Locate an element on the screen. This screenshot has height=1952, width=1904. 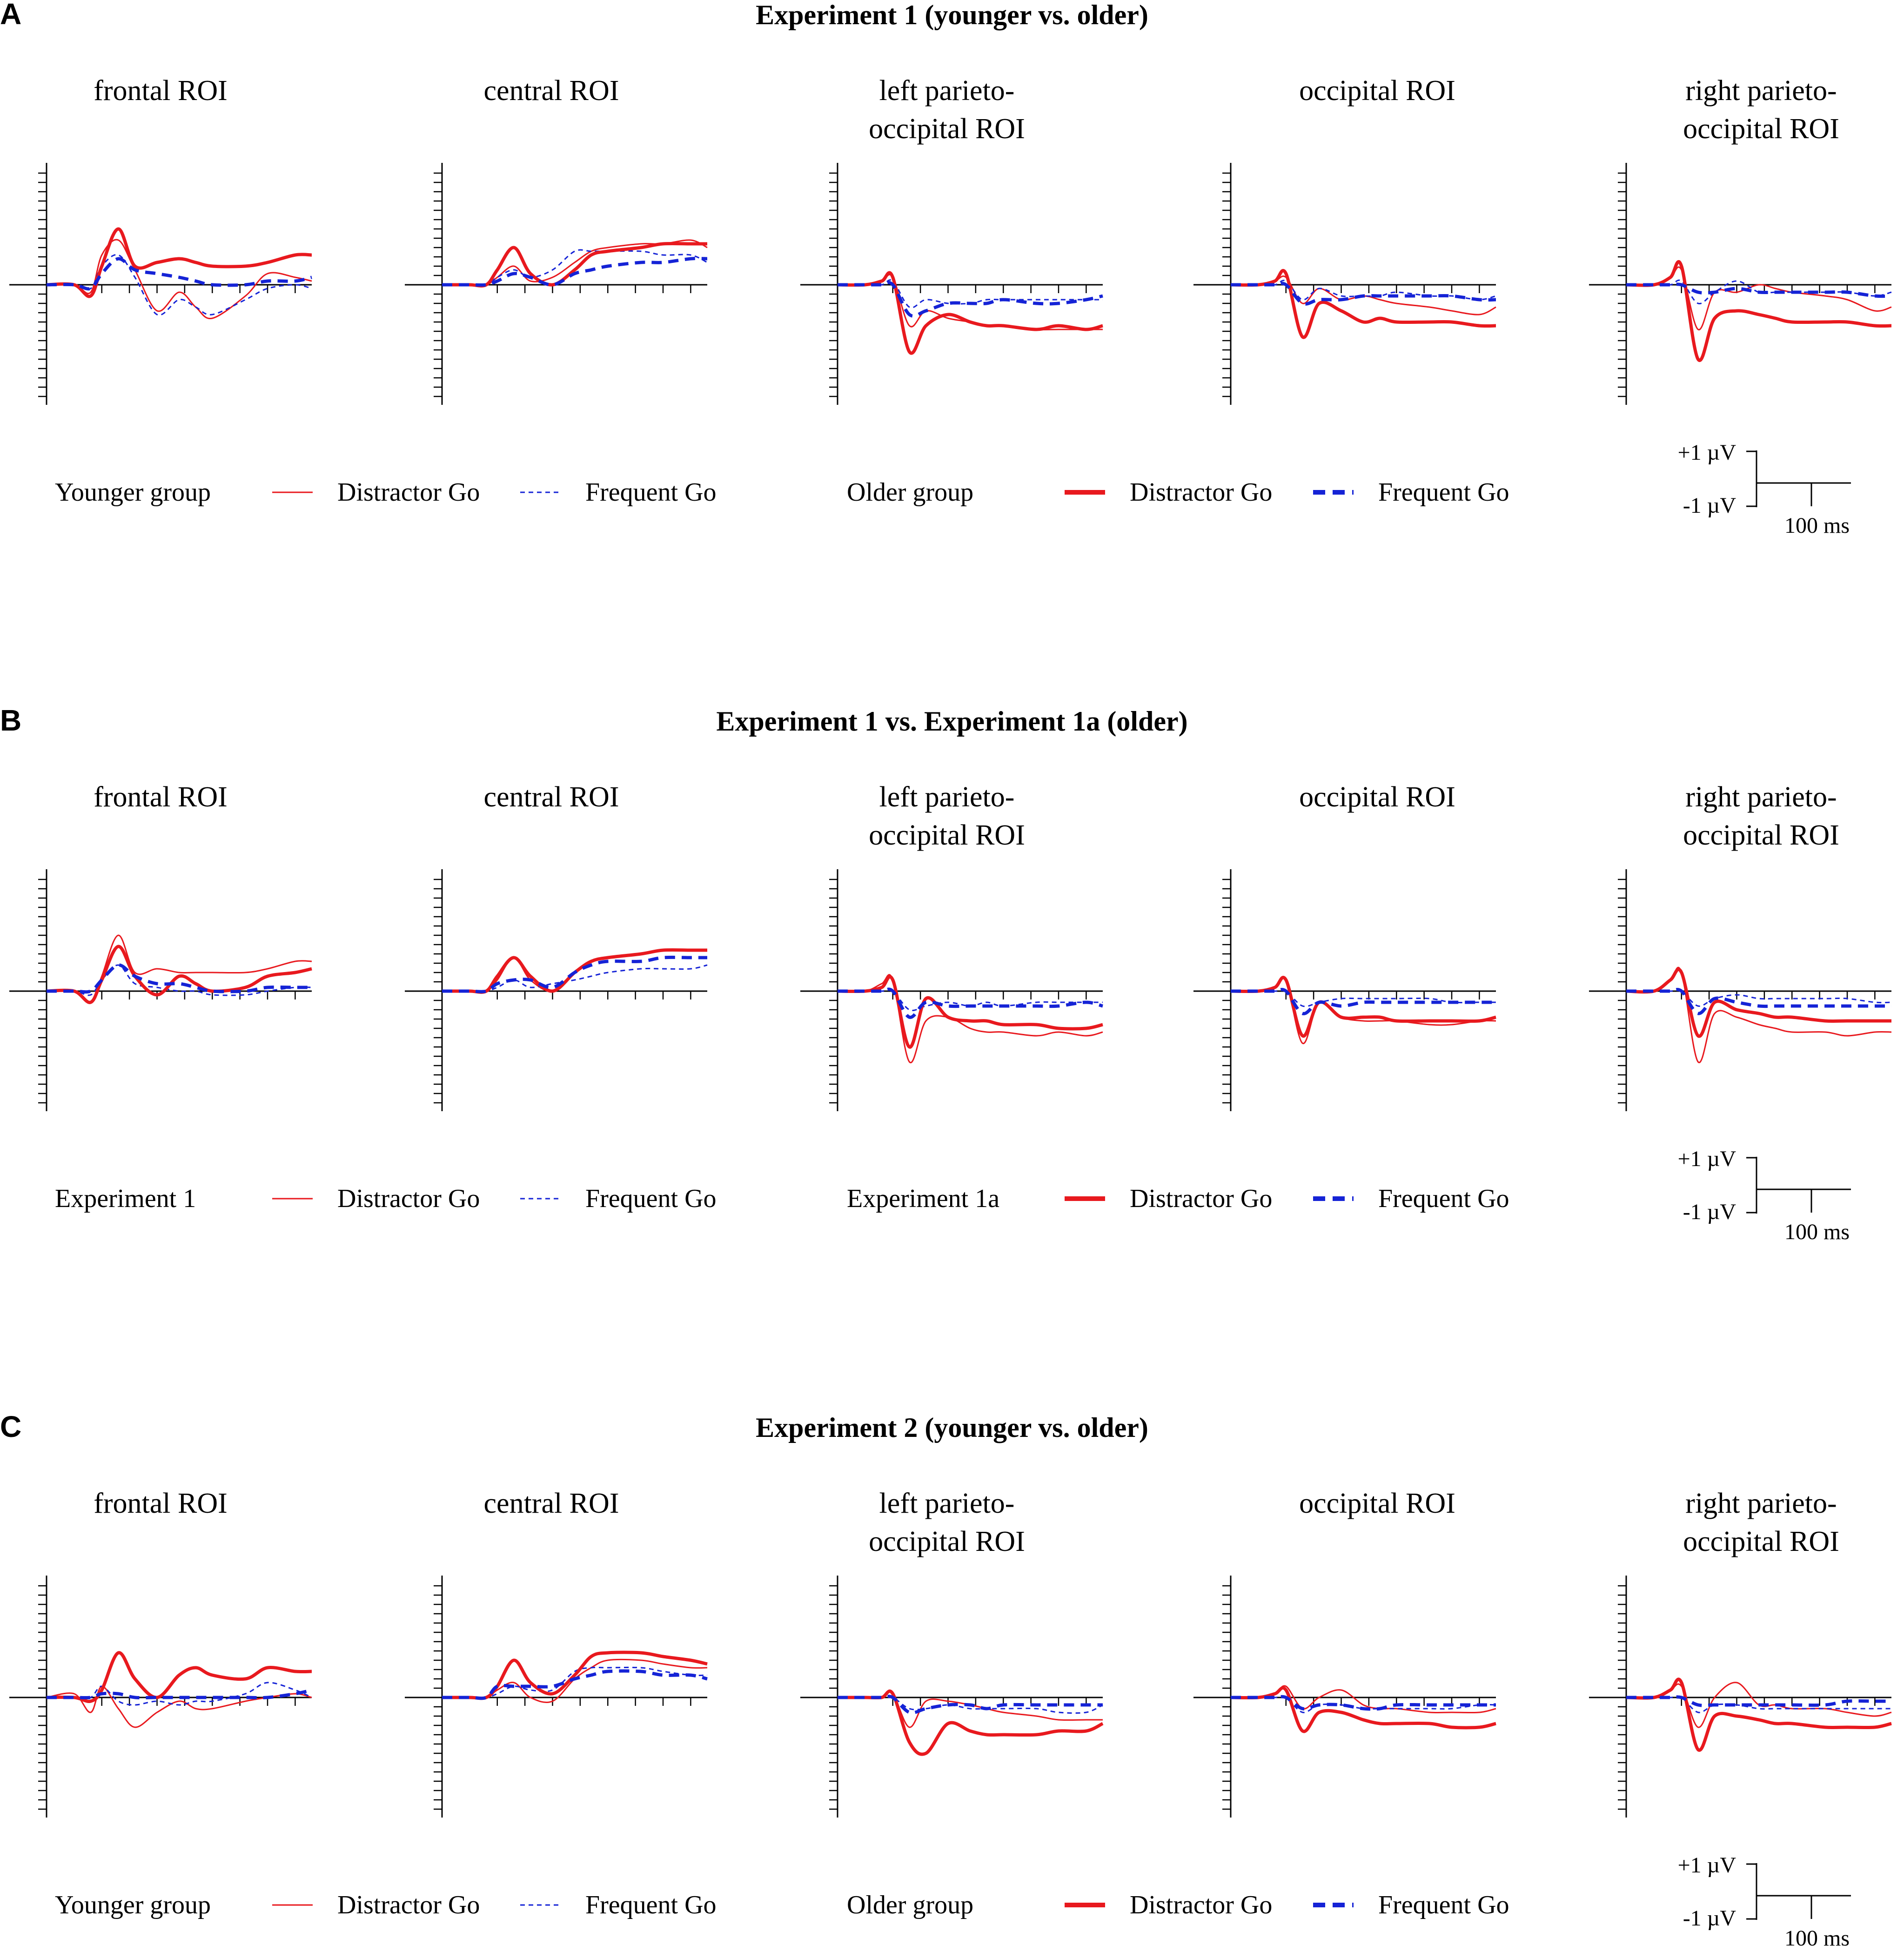
panel-title: Experiment 2 (younger vs. older) is located at coordinates (952, 1427).